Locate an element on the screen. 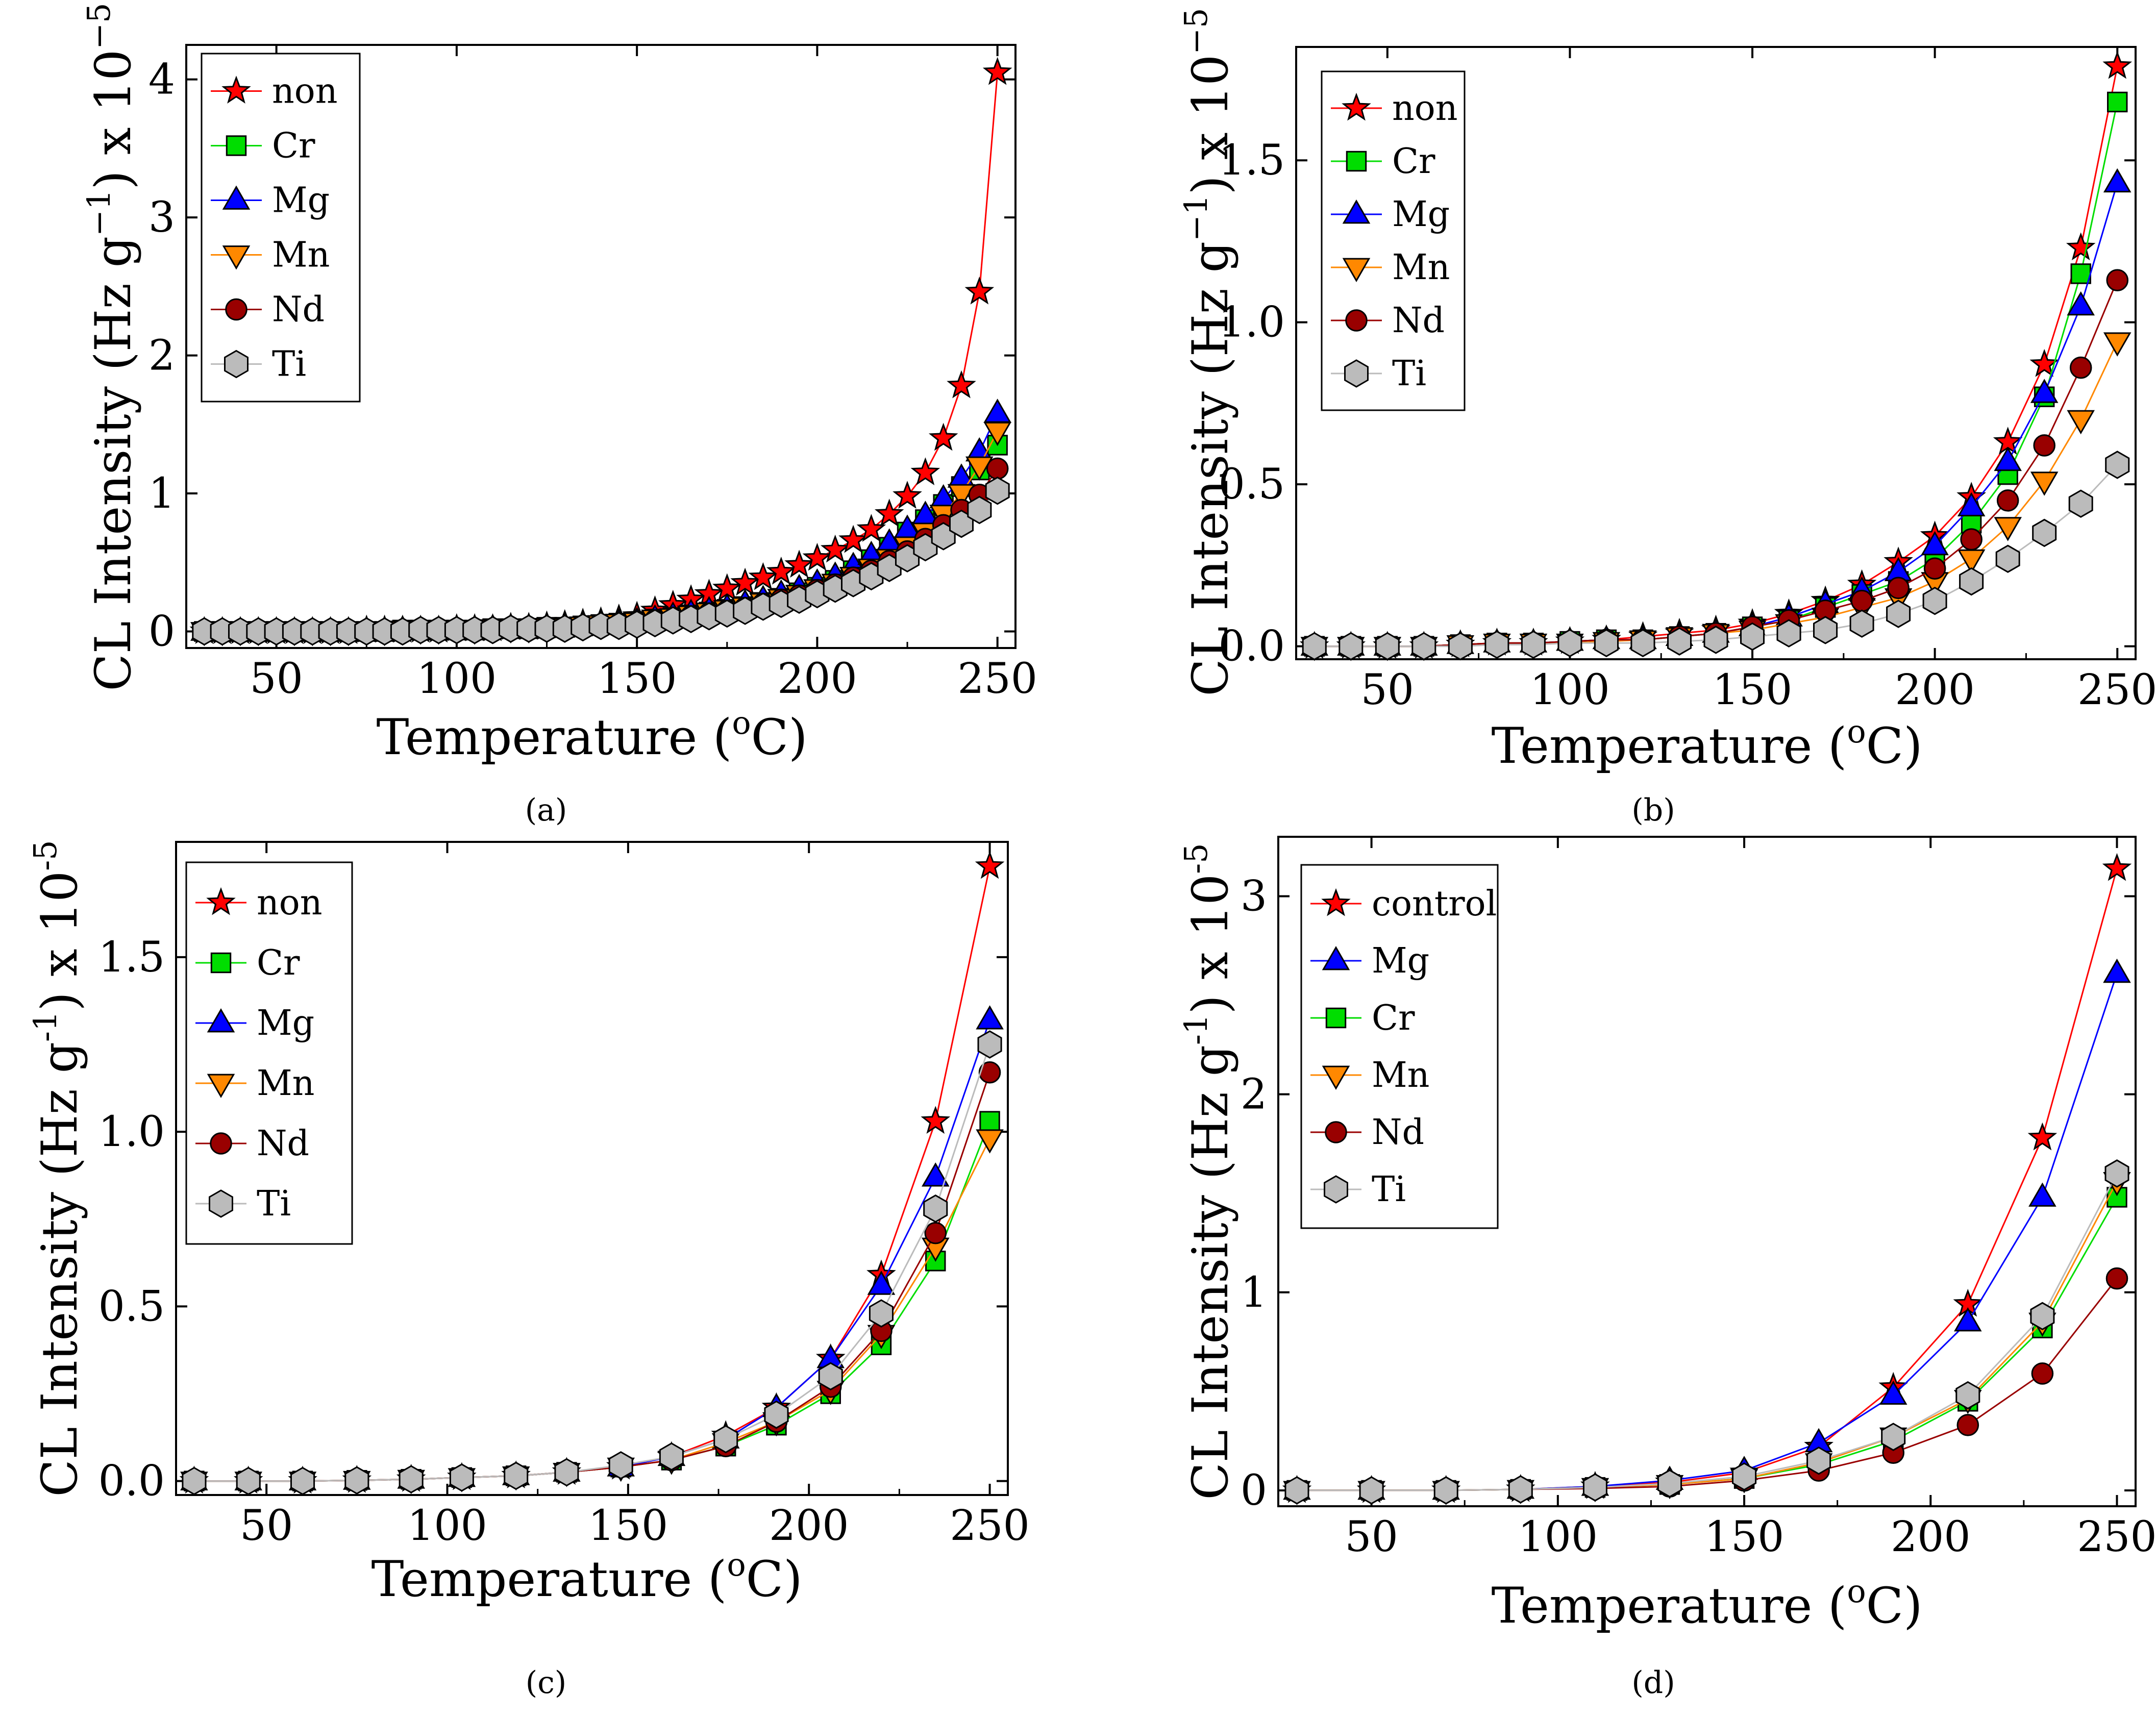  y-tick-label: 1.5 is located at coordinates (1252, 160).